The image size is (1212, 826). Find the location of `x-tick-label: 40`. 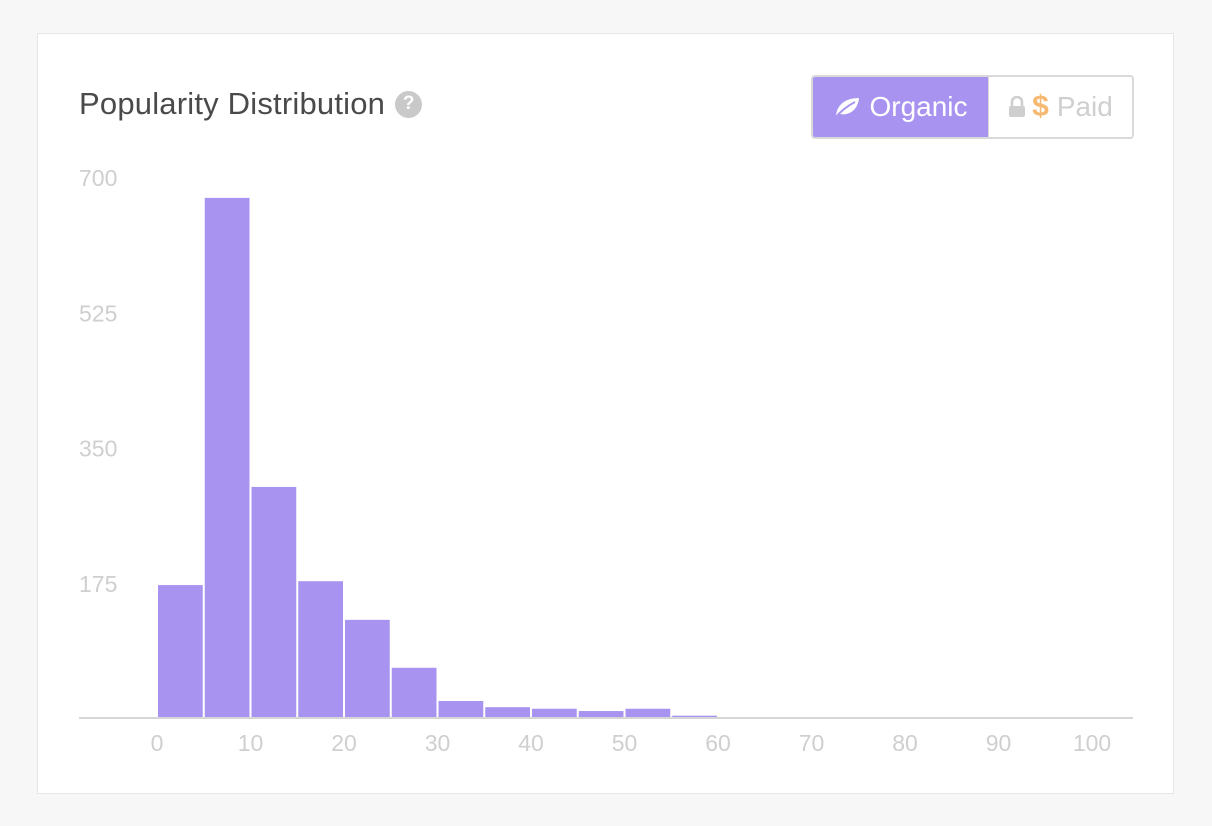

x-tick-label: 40 is located at coordinates (531, 743).